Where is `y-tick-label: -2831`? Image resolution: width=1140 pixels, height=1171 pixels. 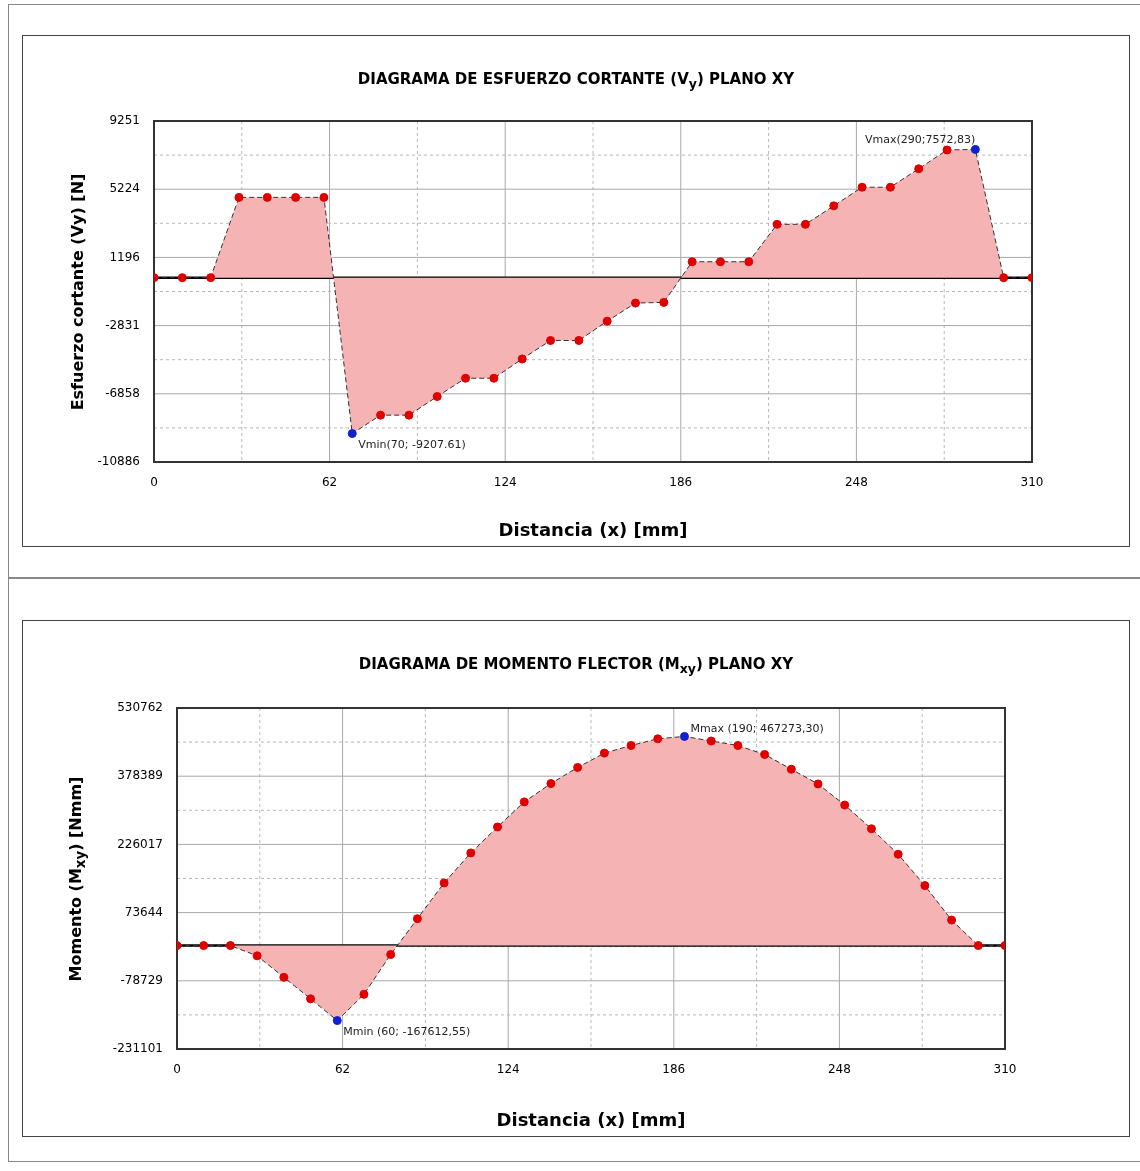 y-tick-label: -2831 is located at coordinates (122, 324).